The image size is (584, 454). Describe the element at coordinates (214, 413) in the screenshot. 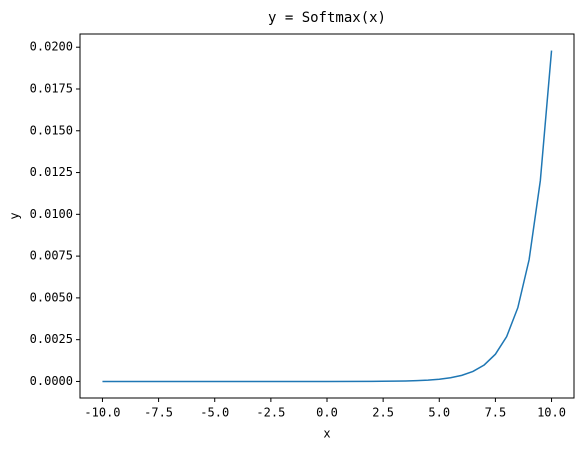

I see `x-tick-label: -5.0` at that location.